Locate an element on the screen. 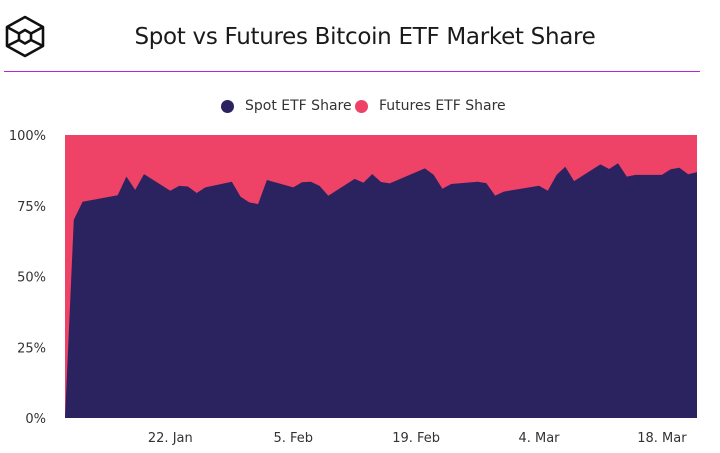  legend-item-spot: Spot ETF Share is located at coordinates (286, 106).